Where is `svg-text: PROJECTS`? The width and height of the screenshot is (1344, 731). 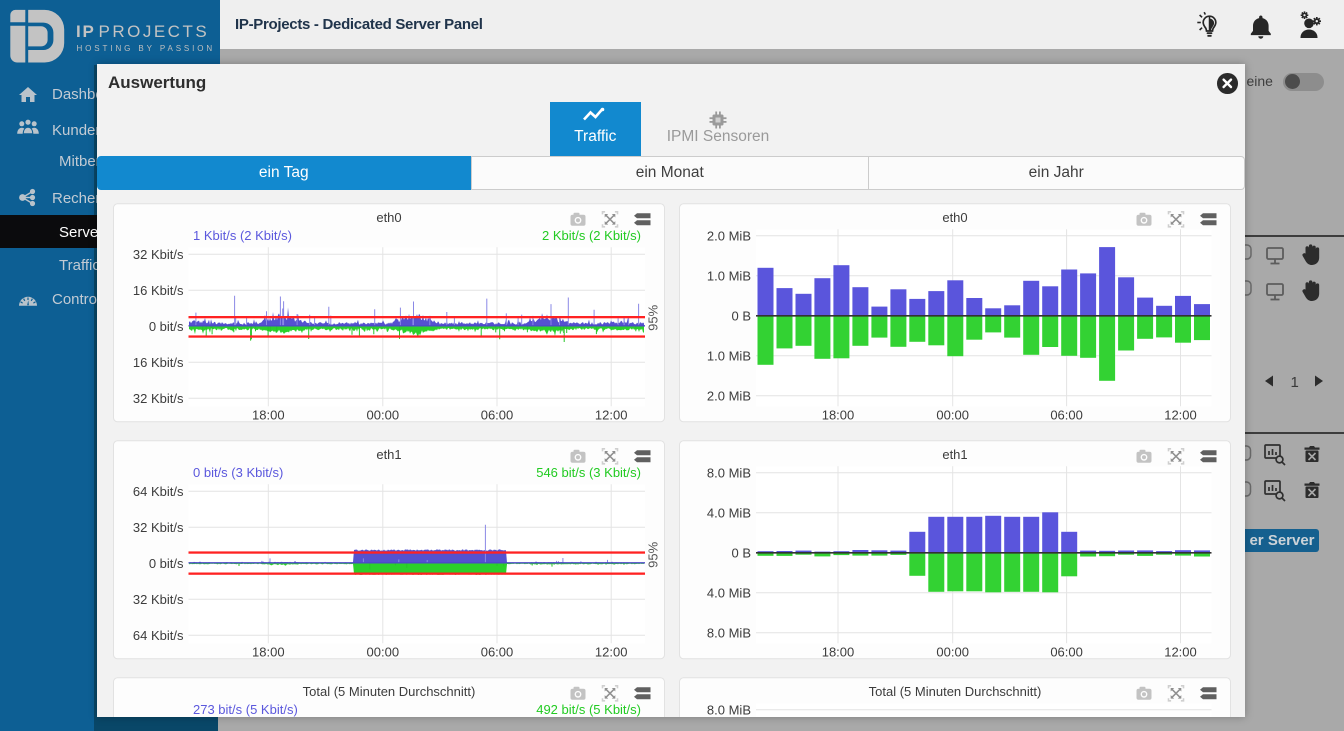 svg-text: PROJECTS is located at coordinates (154, 31).